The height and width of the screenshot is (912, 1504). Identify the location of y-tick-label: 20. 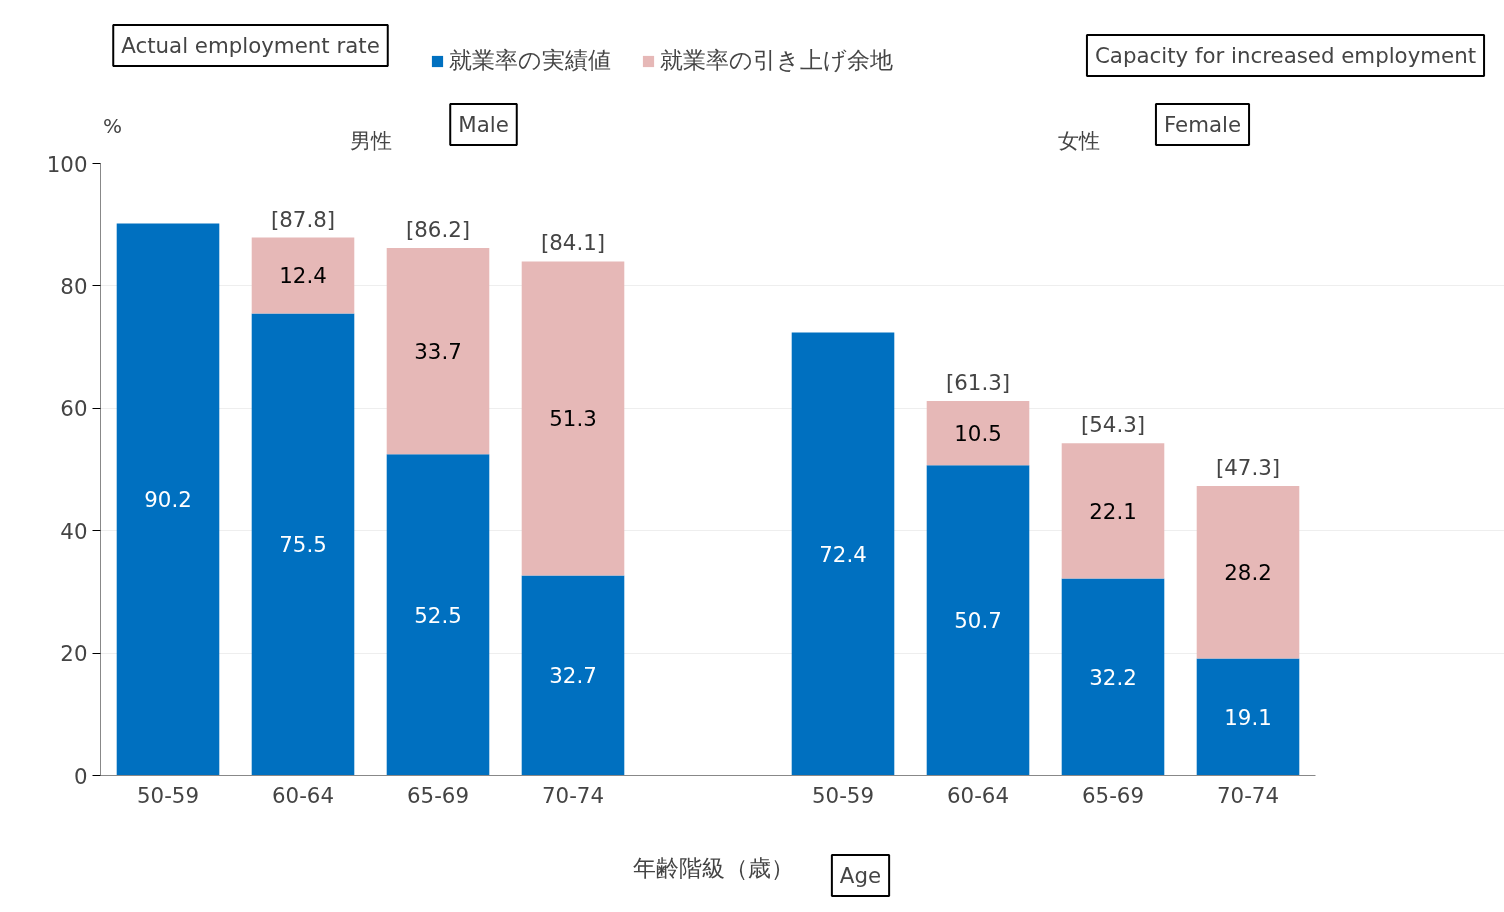
(74, 654).